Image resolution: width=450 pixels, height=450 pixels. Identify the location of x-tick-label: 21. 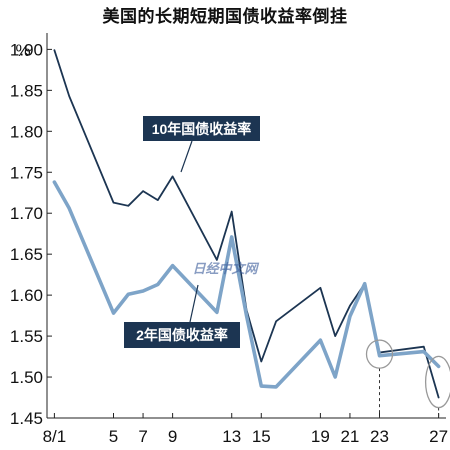
(349, 436).